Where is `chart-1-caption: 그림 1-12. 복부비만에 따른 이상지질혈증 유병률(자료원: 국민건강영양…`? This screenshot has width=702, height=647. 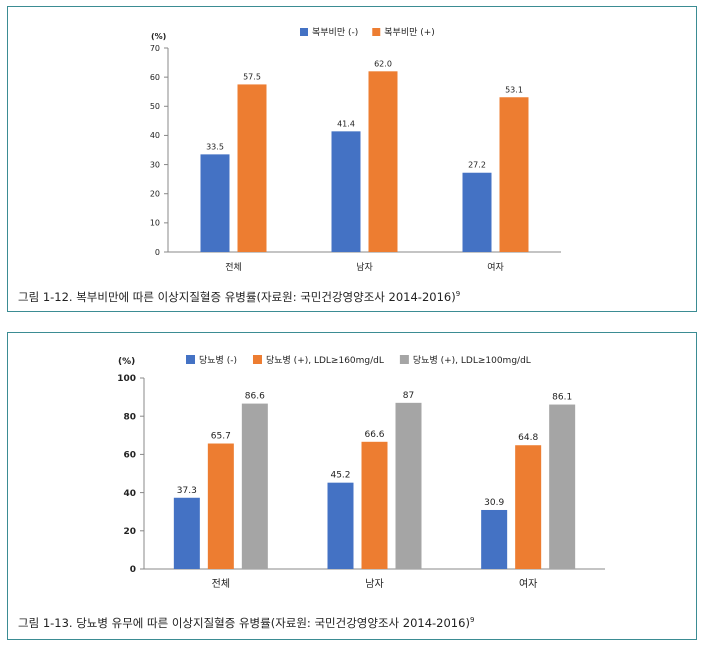 chart-1-caption: 그림 1-12. 복부비만에 따른 이상지질혈증 유병률(자료원: 국민건강영양… is located at coordinates (239, 297).